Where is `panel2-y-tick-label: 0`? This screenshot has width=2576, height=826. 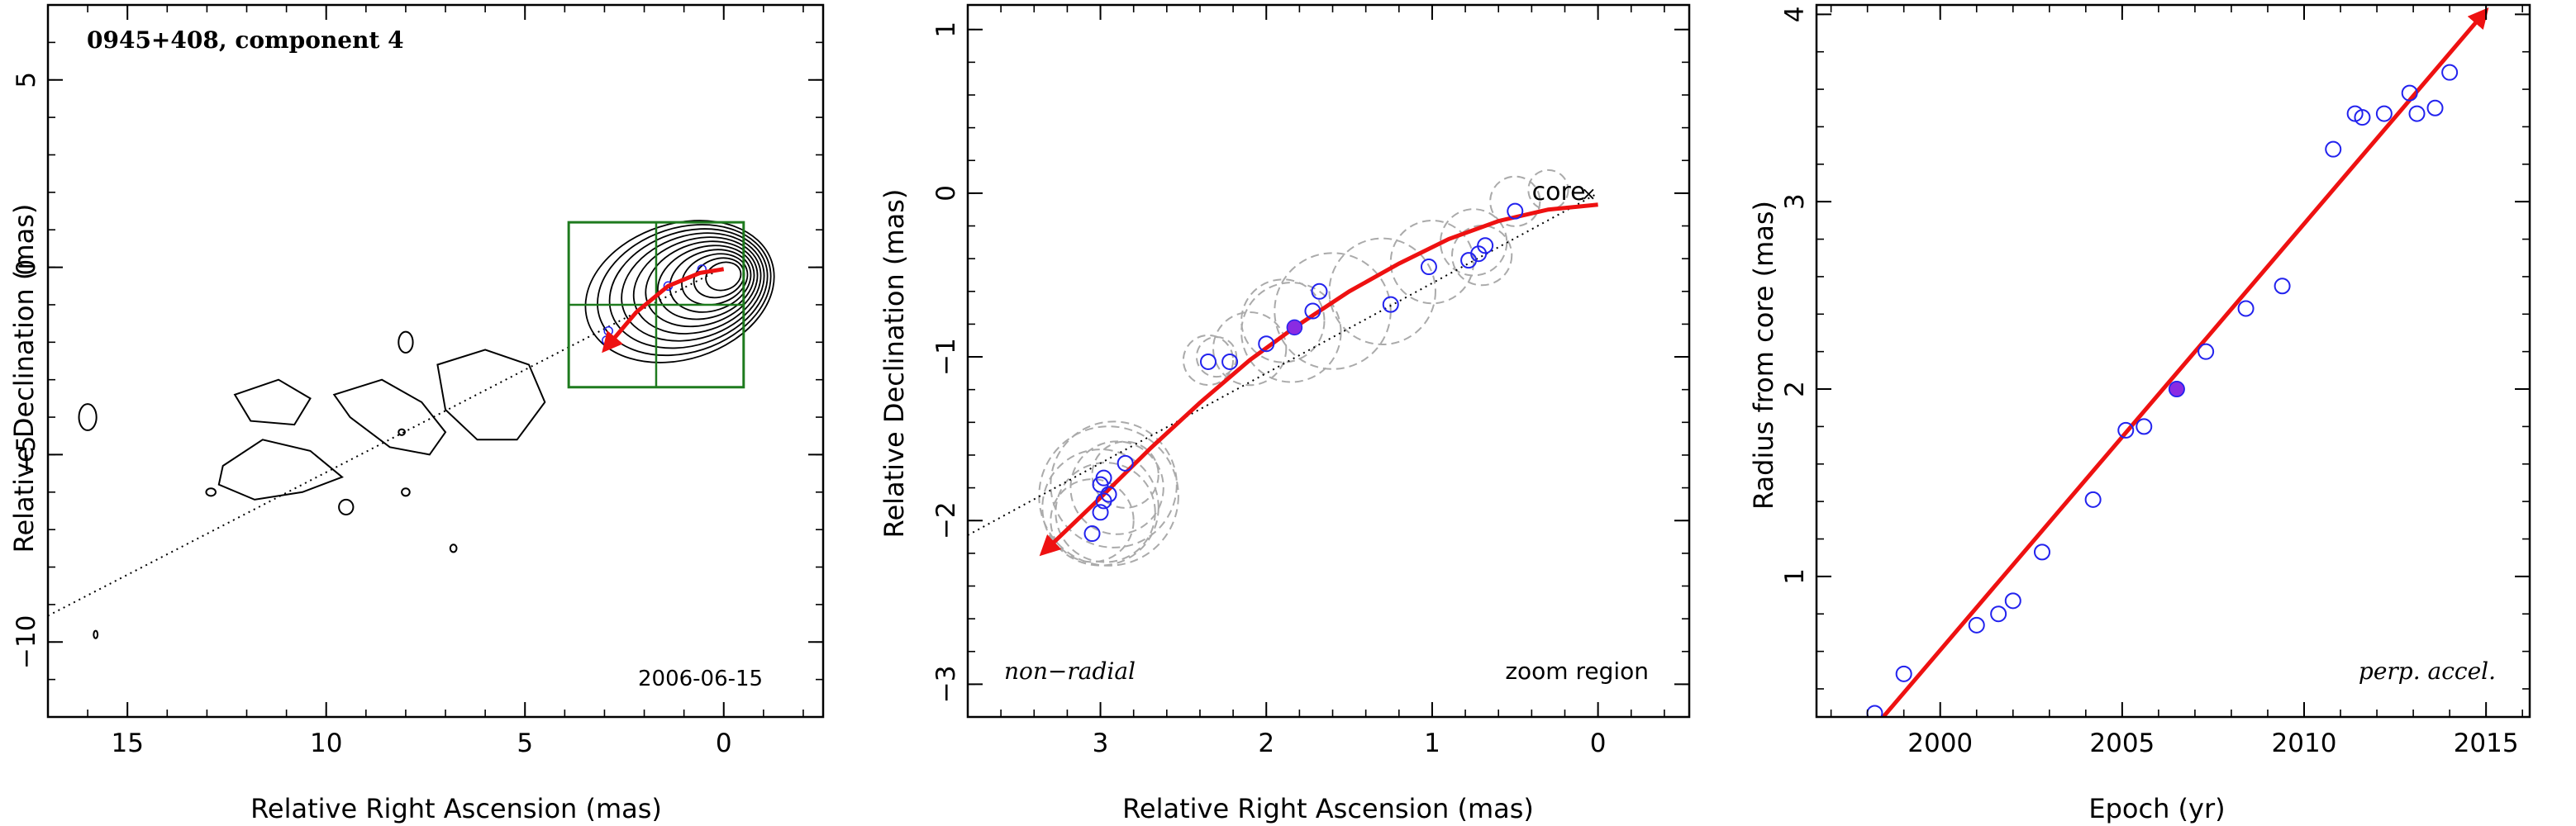
panel2-y-tick-label: 0 is located at coordinates (946, 193).